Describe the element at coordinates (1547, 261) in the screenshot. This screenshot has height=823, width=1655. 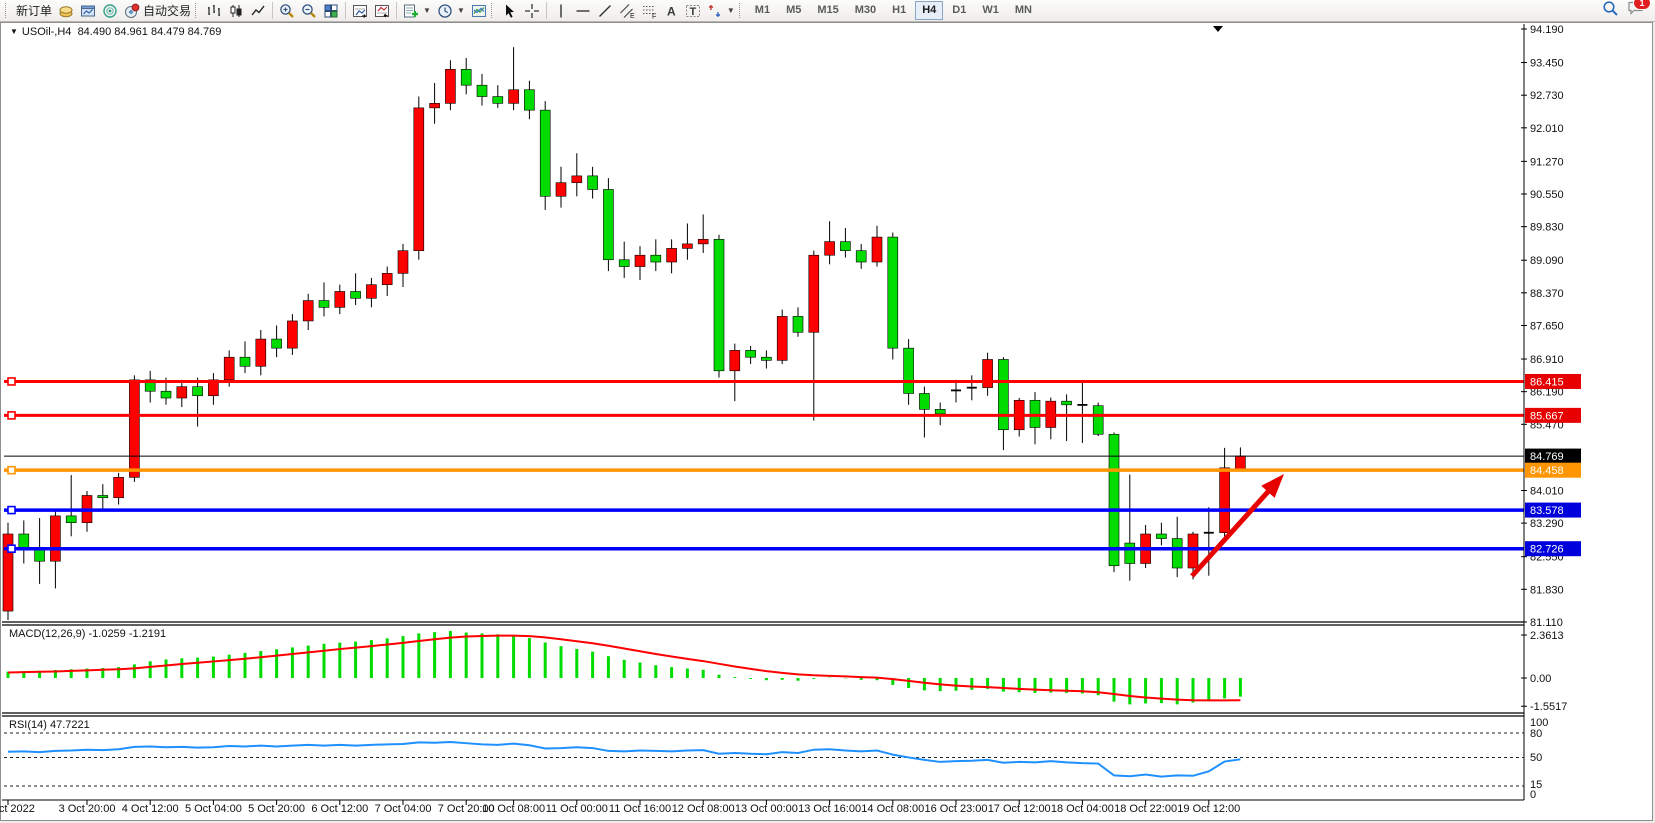
I see `price-tick-label: 89.090` at that location.